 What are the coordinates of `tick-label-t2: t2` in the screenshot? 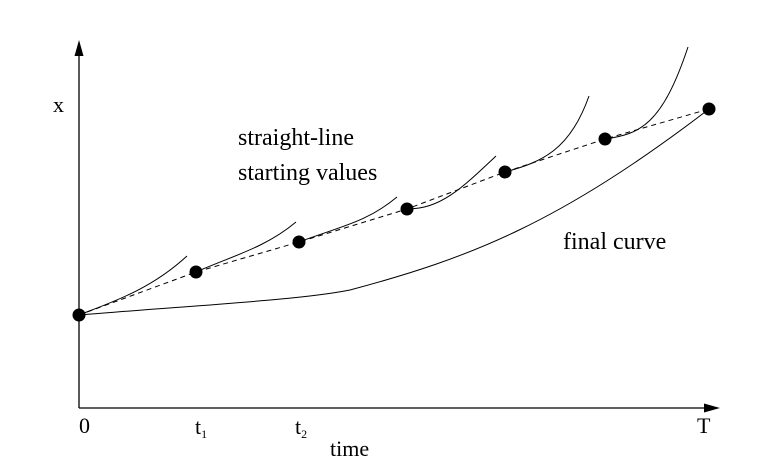 It's located at (301, 427).